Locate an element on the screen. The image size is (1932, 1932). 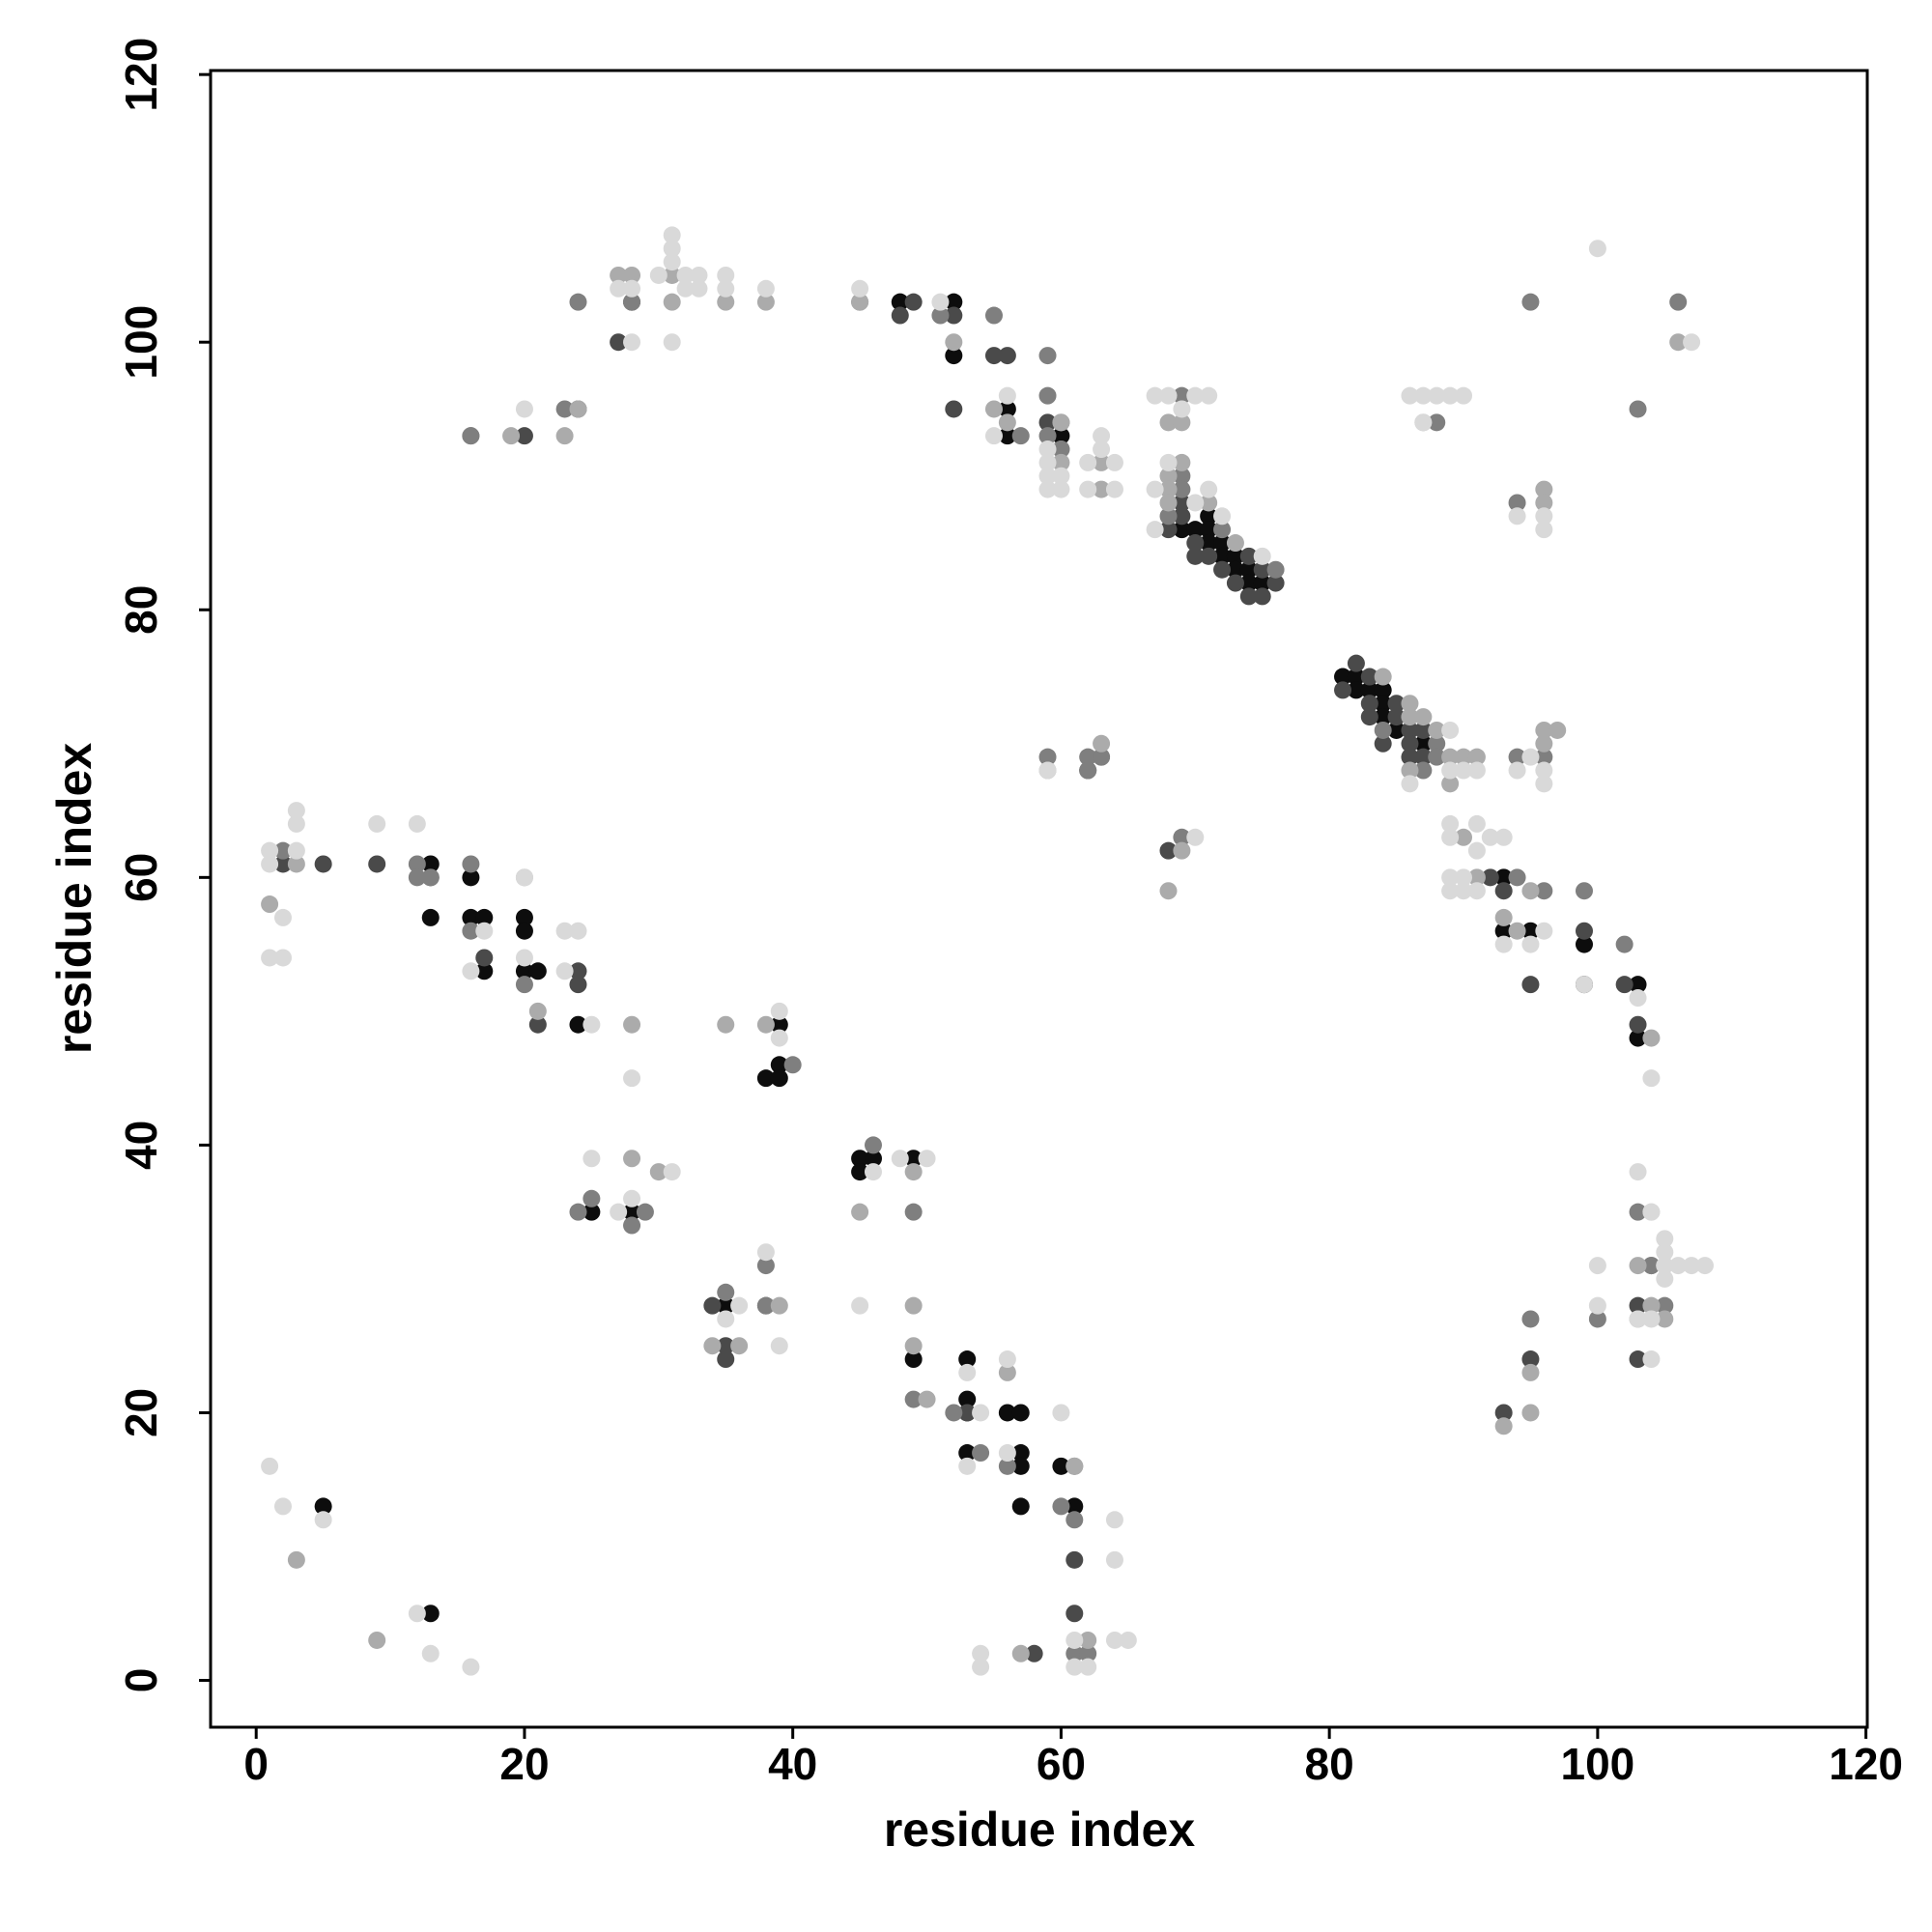
x-axis-label: residue index is located at coordinates (1040, 1830).